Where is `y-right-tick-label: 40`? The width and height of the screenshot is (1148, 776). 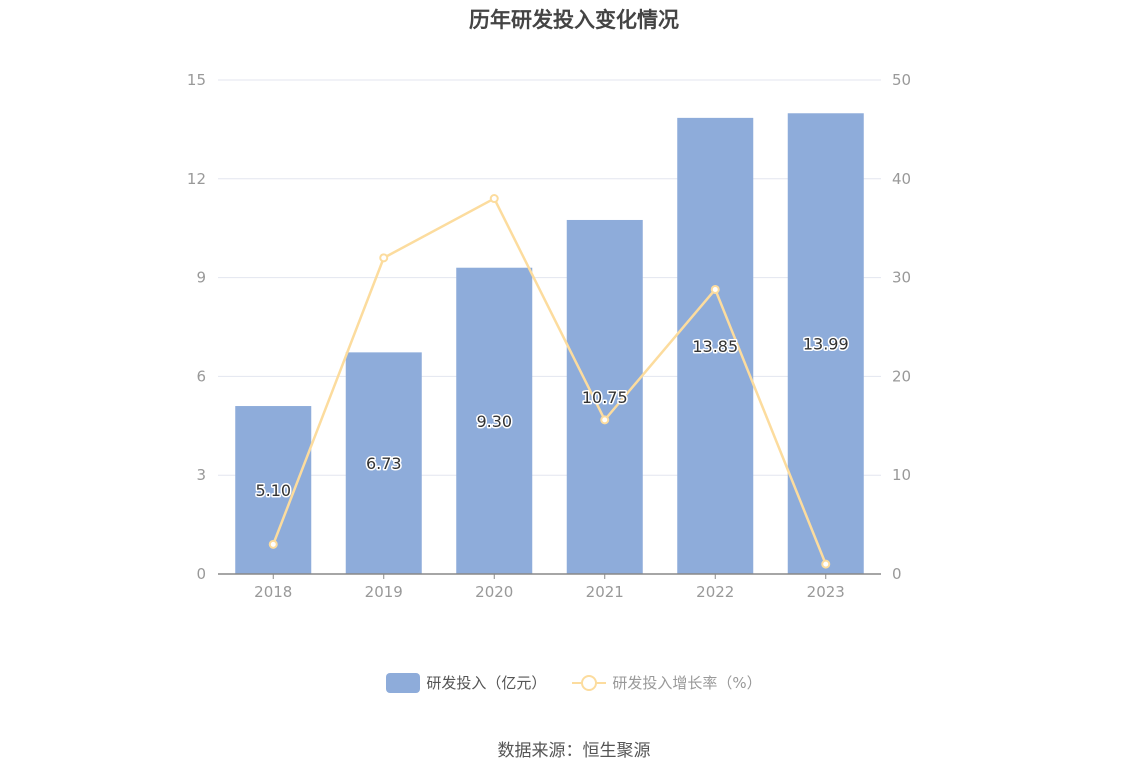
y-right-tick-label: 40 is located at coordinates (901, 179).